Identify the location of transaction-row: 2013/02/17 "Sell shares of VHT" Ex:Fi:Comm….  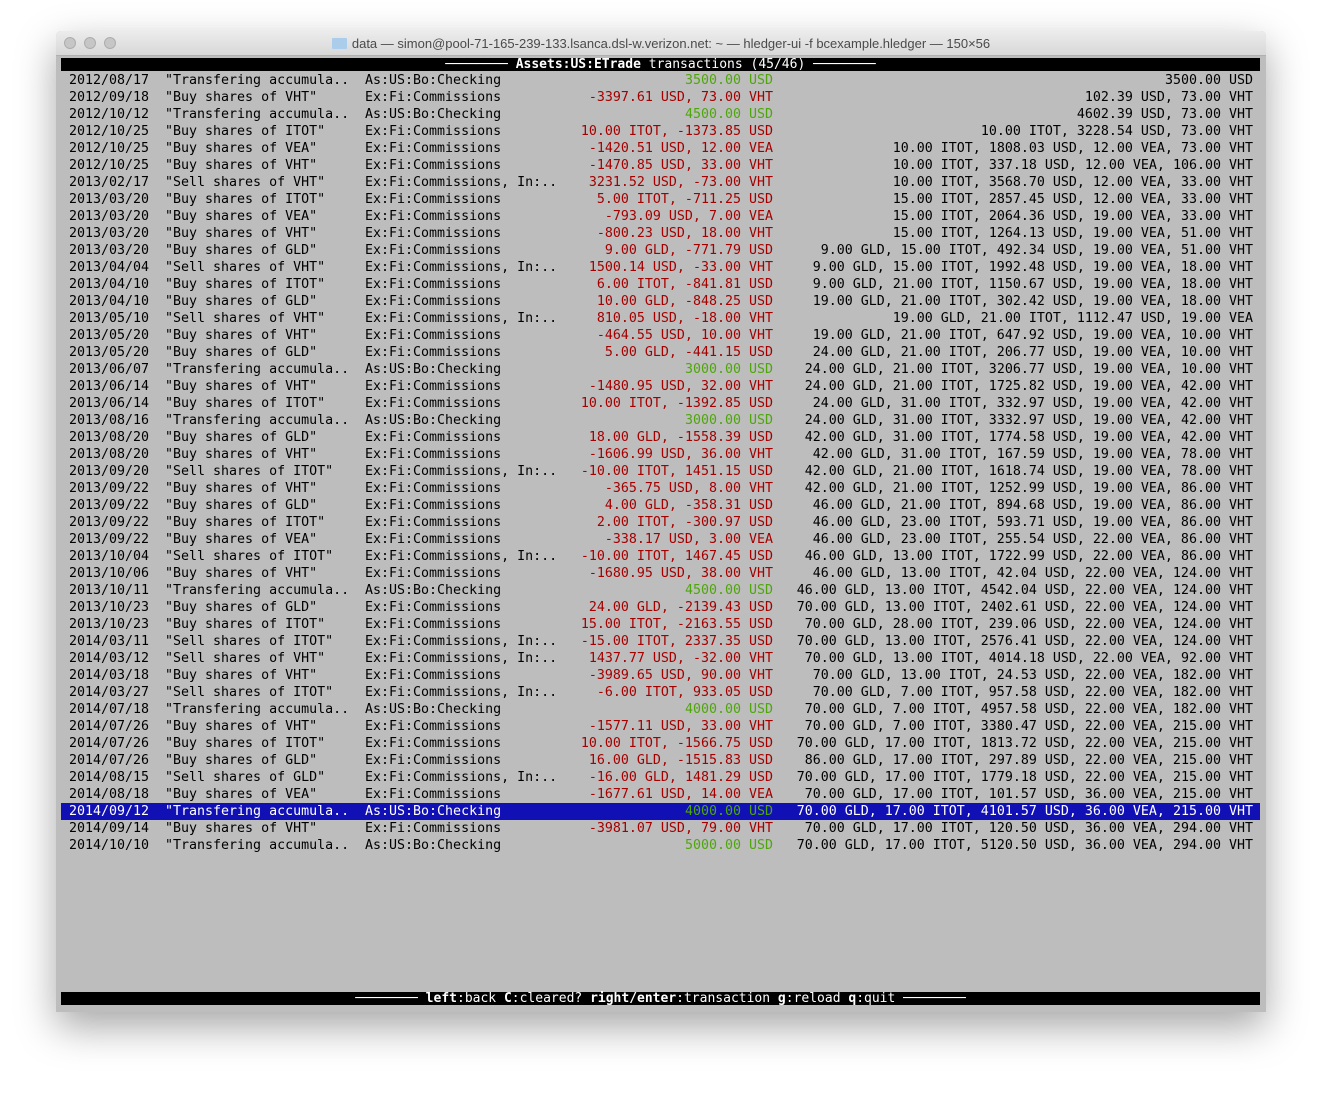
(660, 182).